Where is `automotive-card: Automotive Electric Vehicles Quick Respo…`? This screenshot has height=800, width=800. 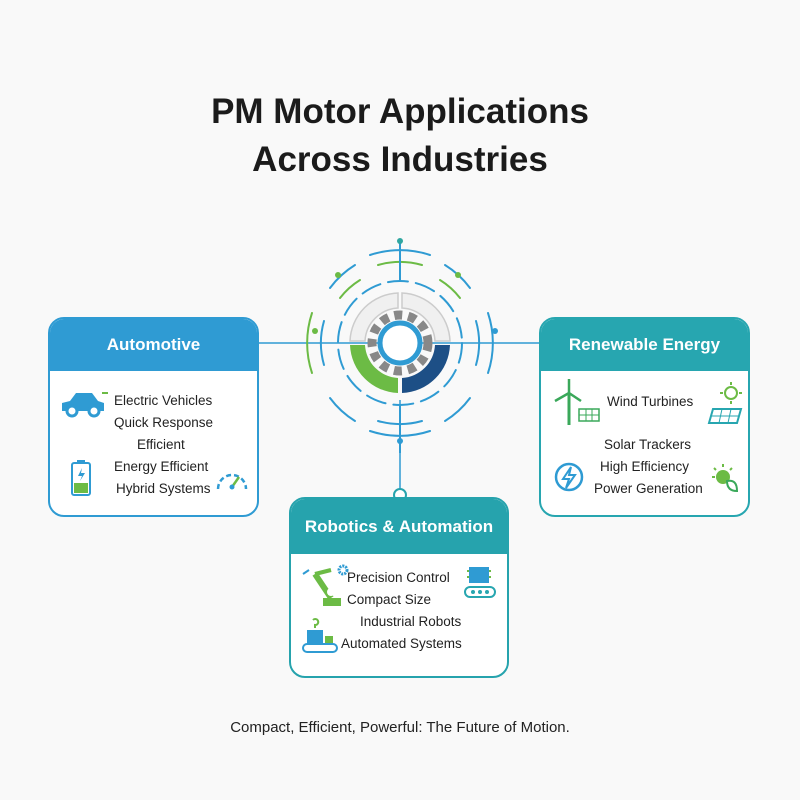 automotive-card: Automotive Electric Vehicles Quick Respo… is located at coordinates (153, 417).